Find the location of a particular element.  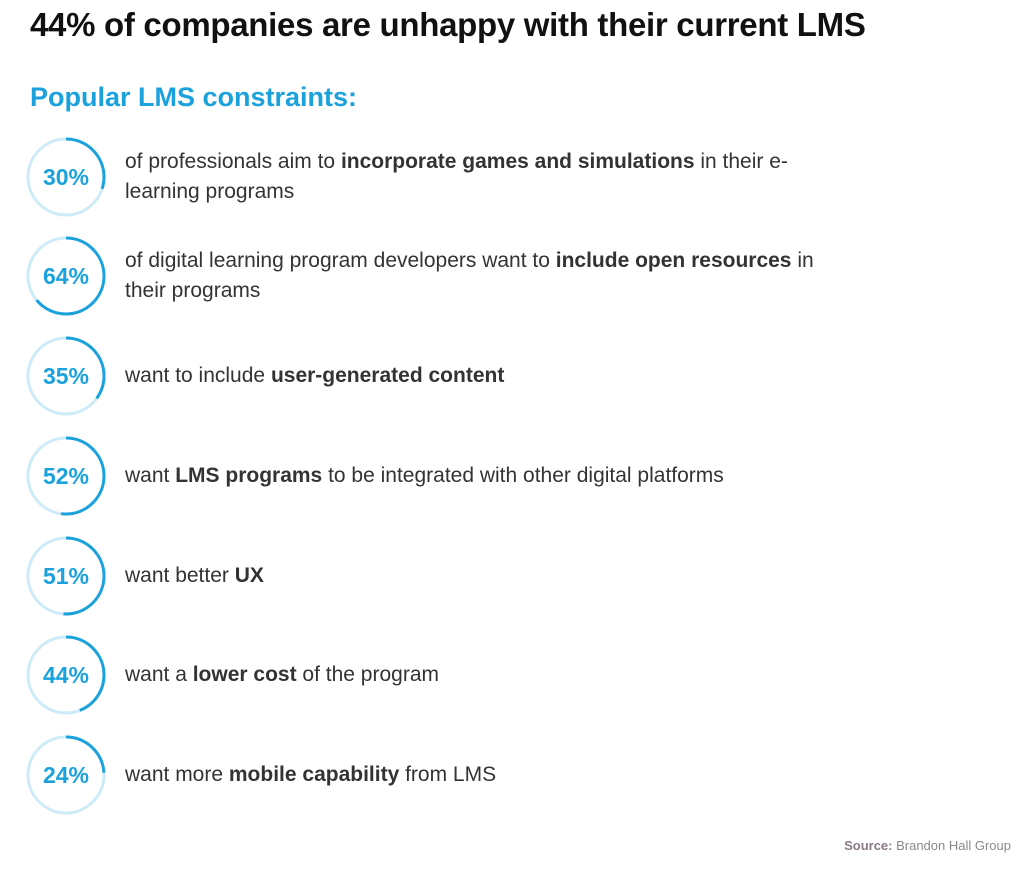

stat-item: 24% want more mobile capability from LMS is located at coordinates (475, 775).